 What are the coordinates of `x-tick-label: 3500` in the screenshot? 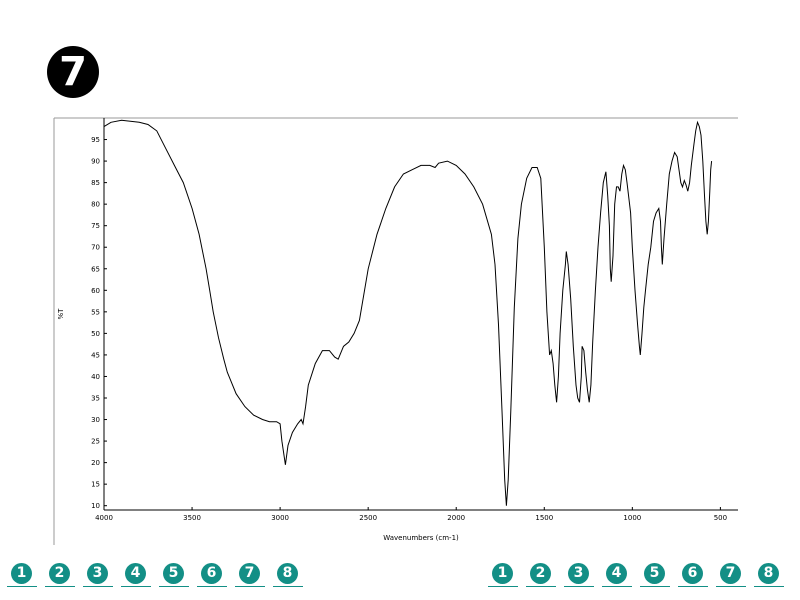 It's located at (192, 518).